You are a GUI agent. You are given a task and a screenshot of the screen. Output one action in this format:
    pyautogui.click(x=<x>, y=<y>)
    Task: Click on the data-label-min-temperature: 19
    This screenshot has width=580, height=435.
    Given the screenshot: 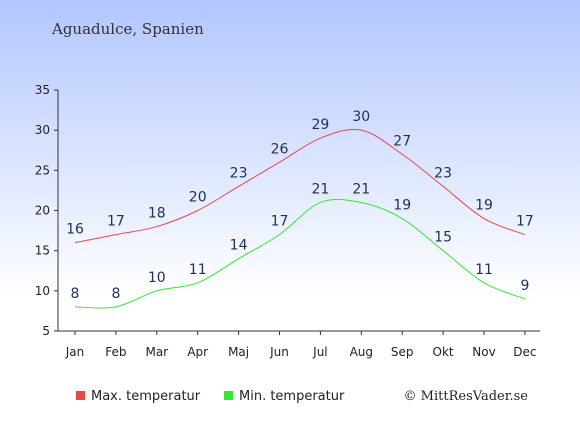 What is the action you would take?
    pyautogui.click(x=402, y=206)
    